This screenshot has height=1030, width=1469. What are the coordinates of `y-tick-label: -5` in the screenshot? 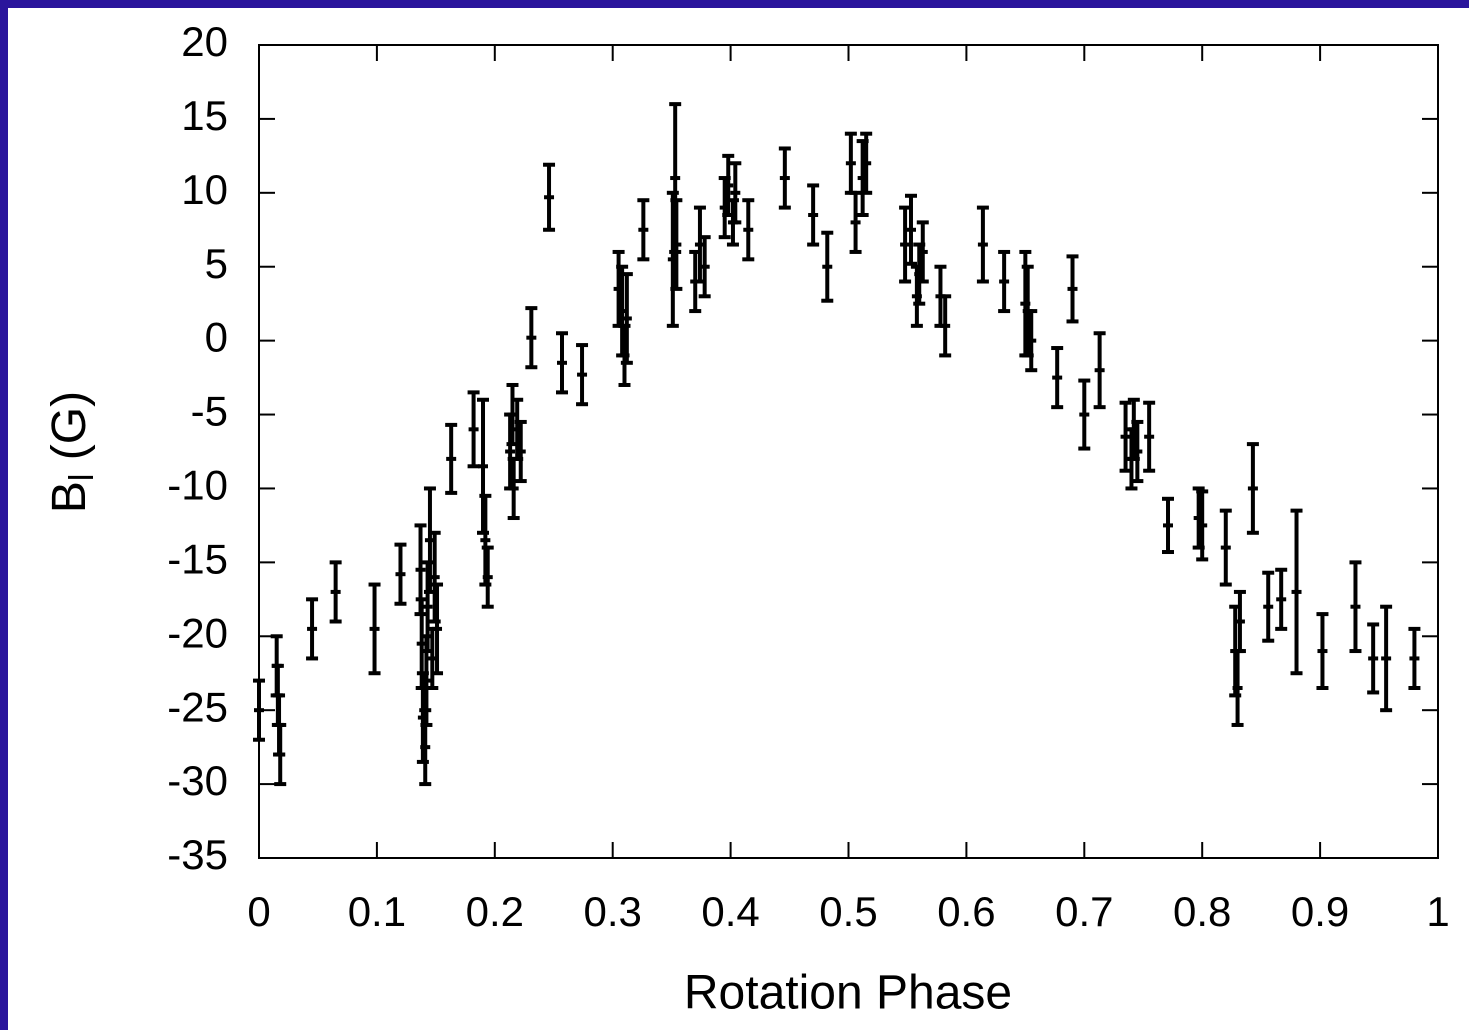 It's located at (209, 411).